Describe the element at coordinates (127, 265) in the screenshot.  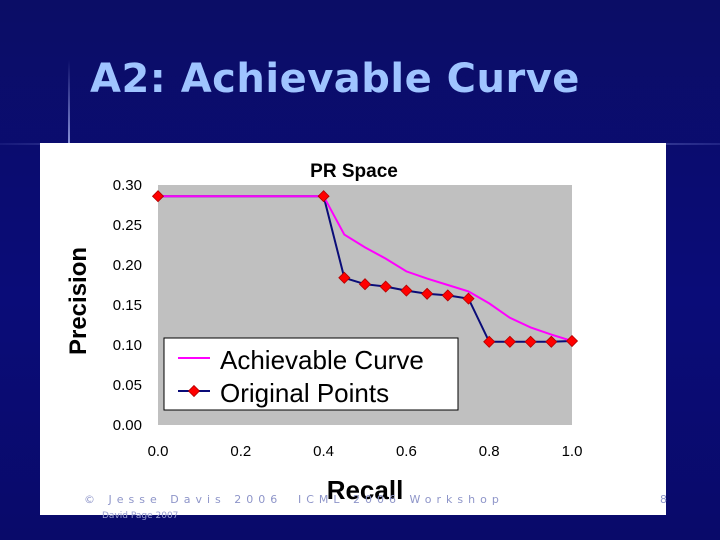
I see `y-tick-label: 0.20` at that location.